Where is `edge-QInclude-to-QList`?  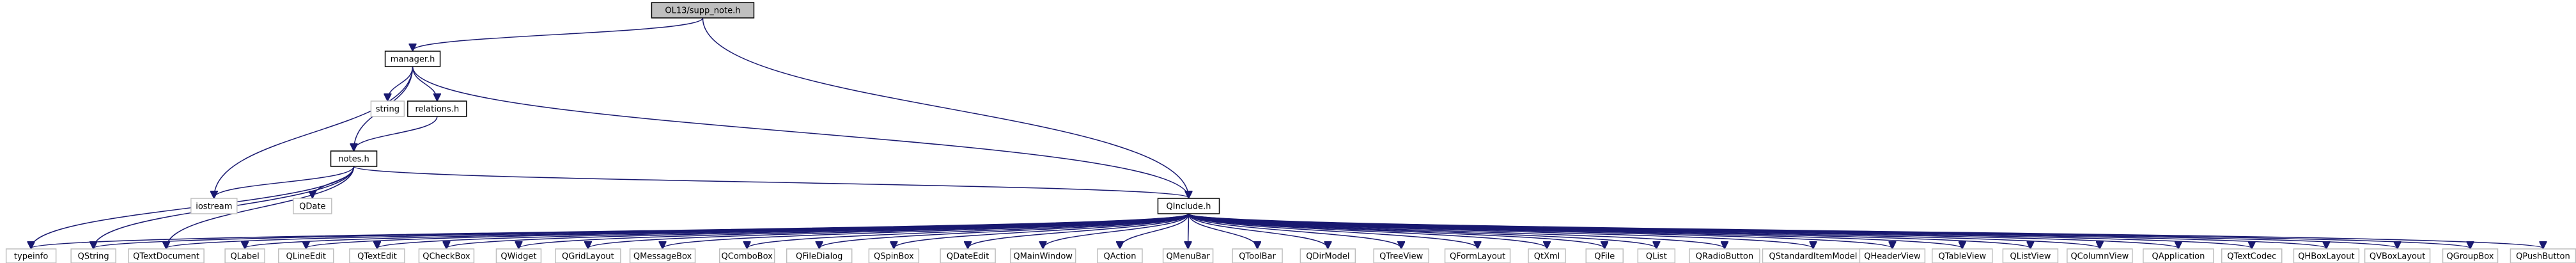
edge-QInclude-to-QList is located at coordinates (1422, 230).